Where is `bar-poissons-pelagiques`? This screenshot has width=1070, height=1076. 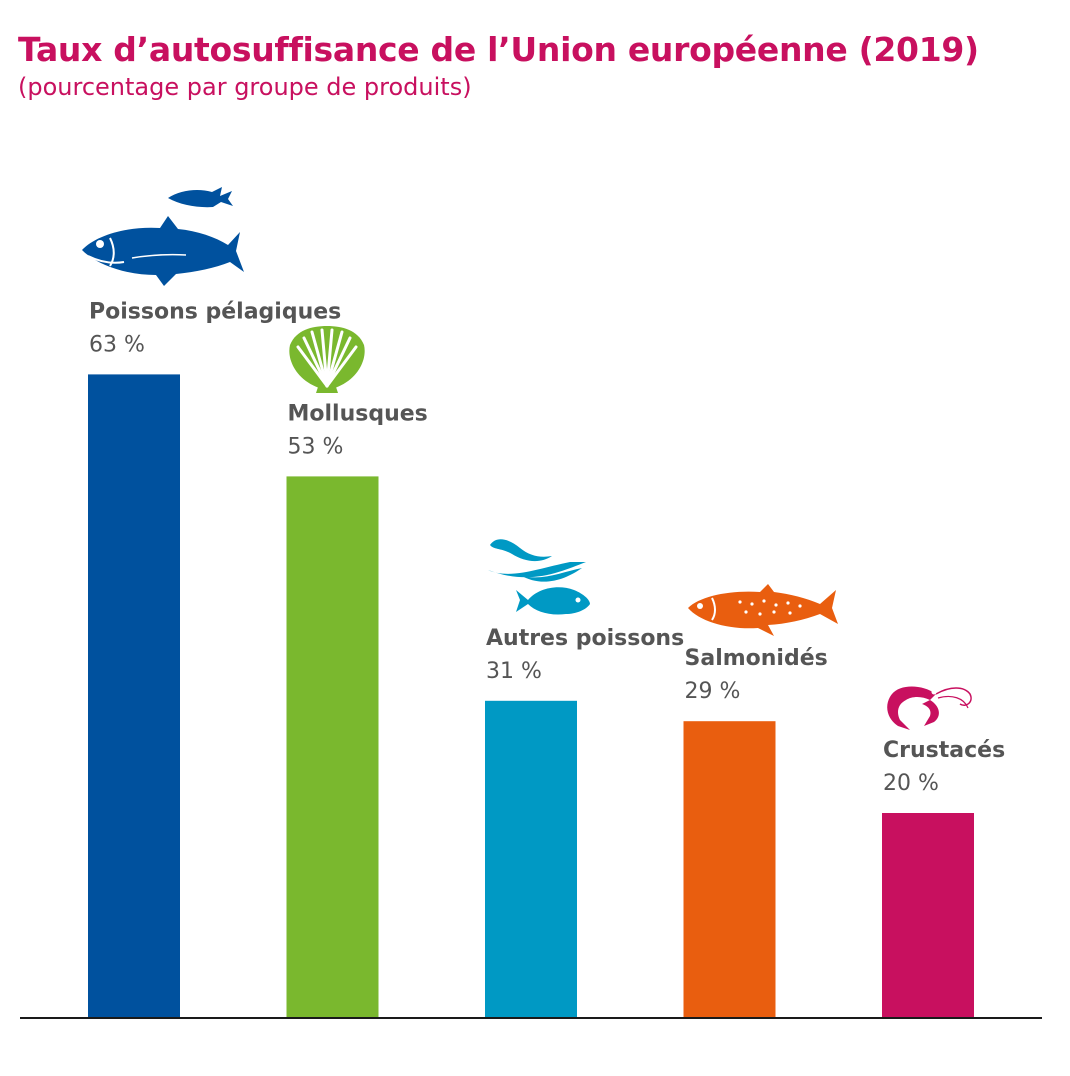 bar-poissons-pelagiques is located at coordinates (134, 695).